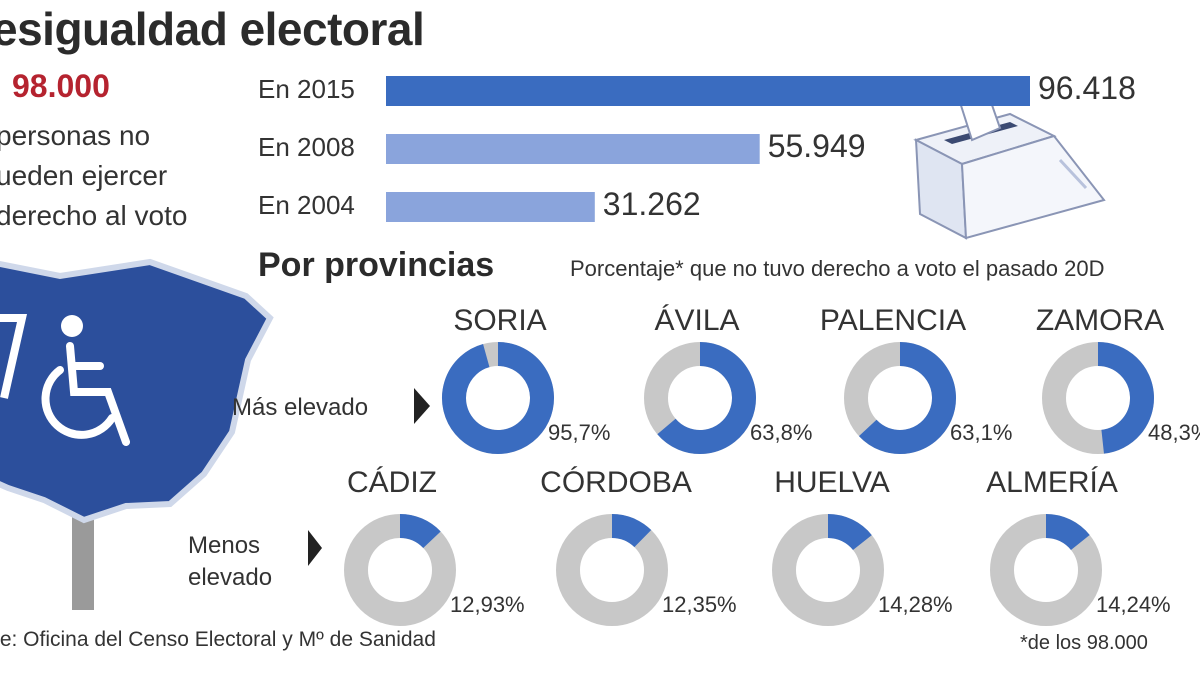  Describe the element at coordinates (224, 545) in the screenshot. I see `row-label-low-line: Menos` at that location.